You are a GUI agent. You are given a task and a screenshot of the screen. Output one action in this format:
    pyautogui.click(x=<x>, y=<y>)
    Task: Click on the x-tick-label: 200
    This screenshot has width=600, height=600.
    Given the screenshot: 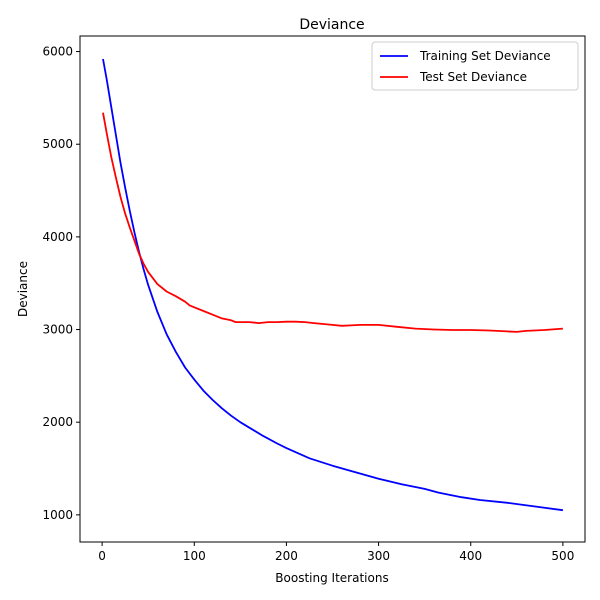 What is the action you would take?
    pyautogui.click(x=286, y=556)
    